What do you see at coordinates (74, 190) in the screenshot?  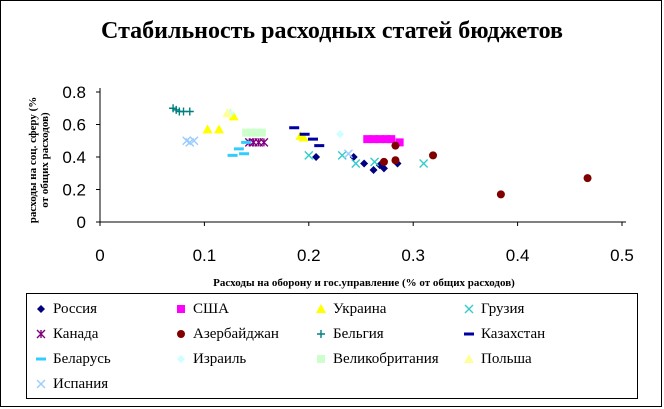 I see `y-tick-label: 0.2` at bounding box center [74, 190].